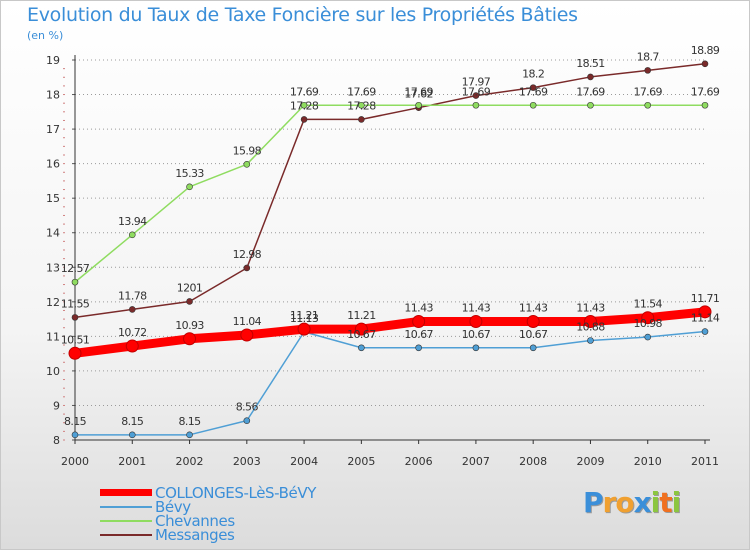 The height and width of the screenshot is (550, 750). What do you see at coordinates (533, 74) in the screenshot?
I see `data-label-messanges: 18.2` at bounding box center [533, 74].